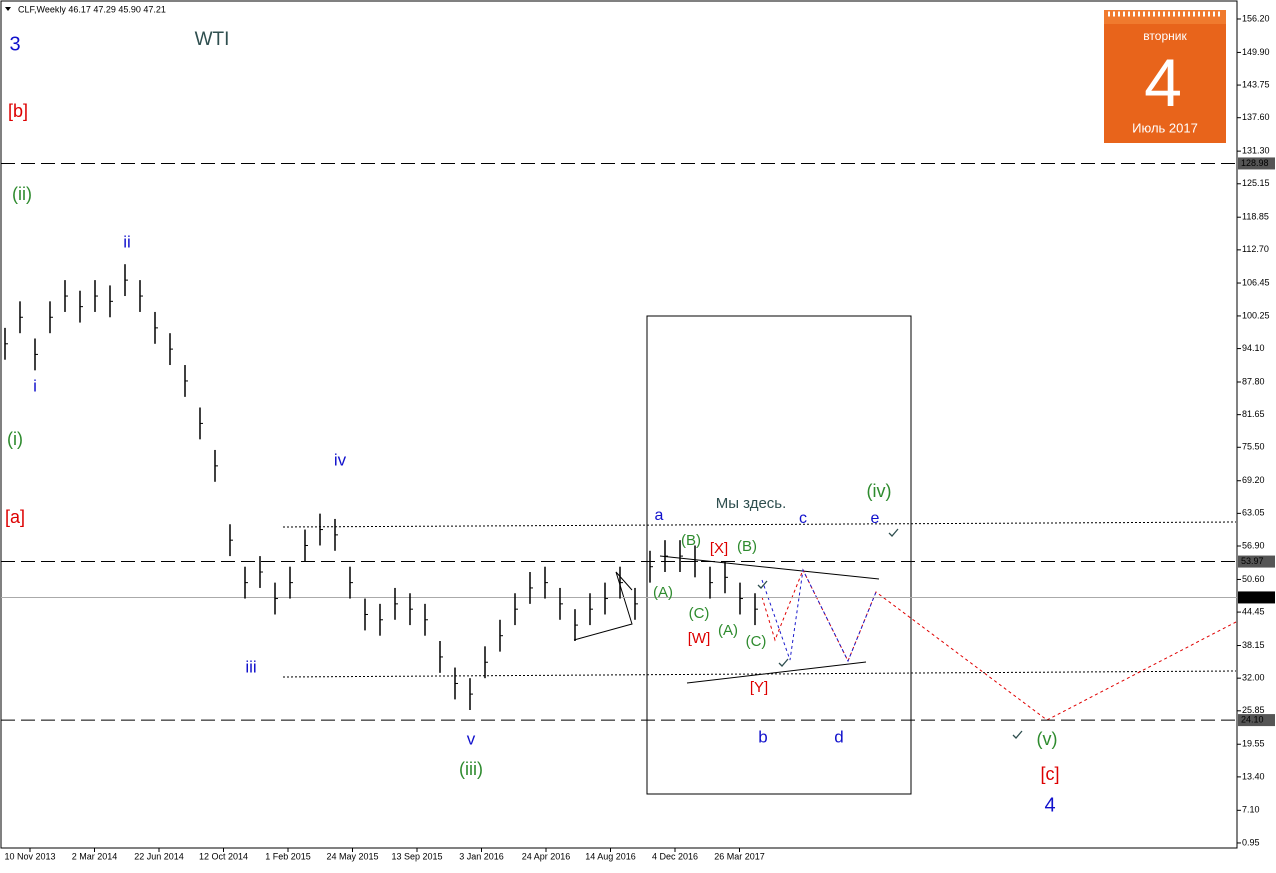 The image size is (1276, 873). I want to click on wave-label: d, so click(838, 736).